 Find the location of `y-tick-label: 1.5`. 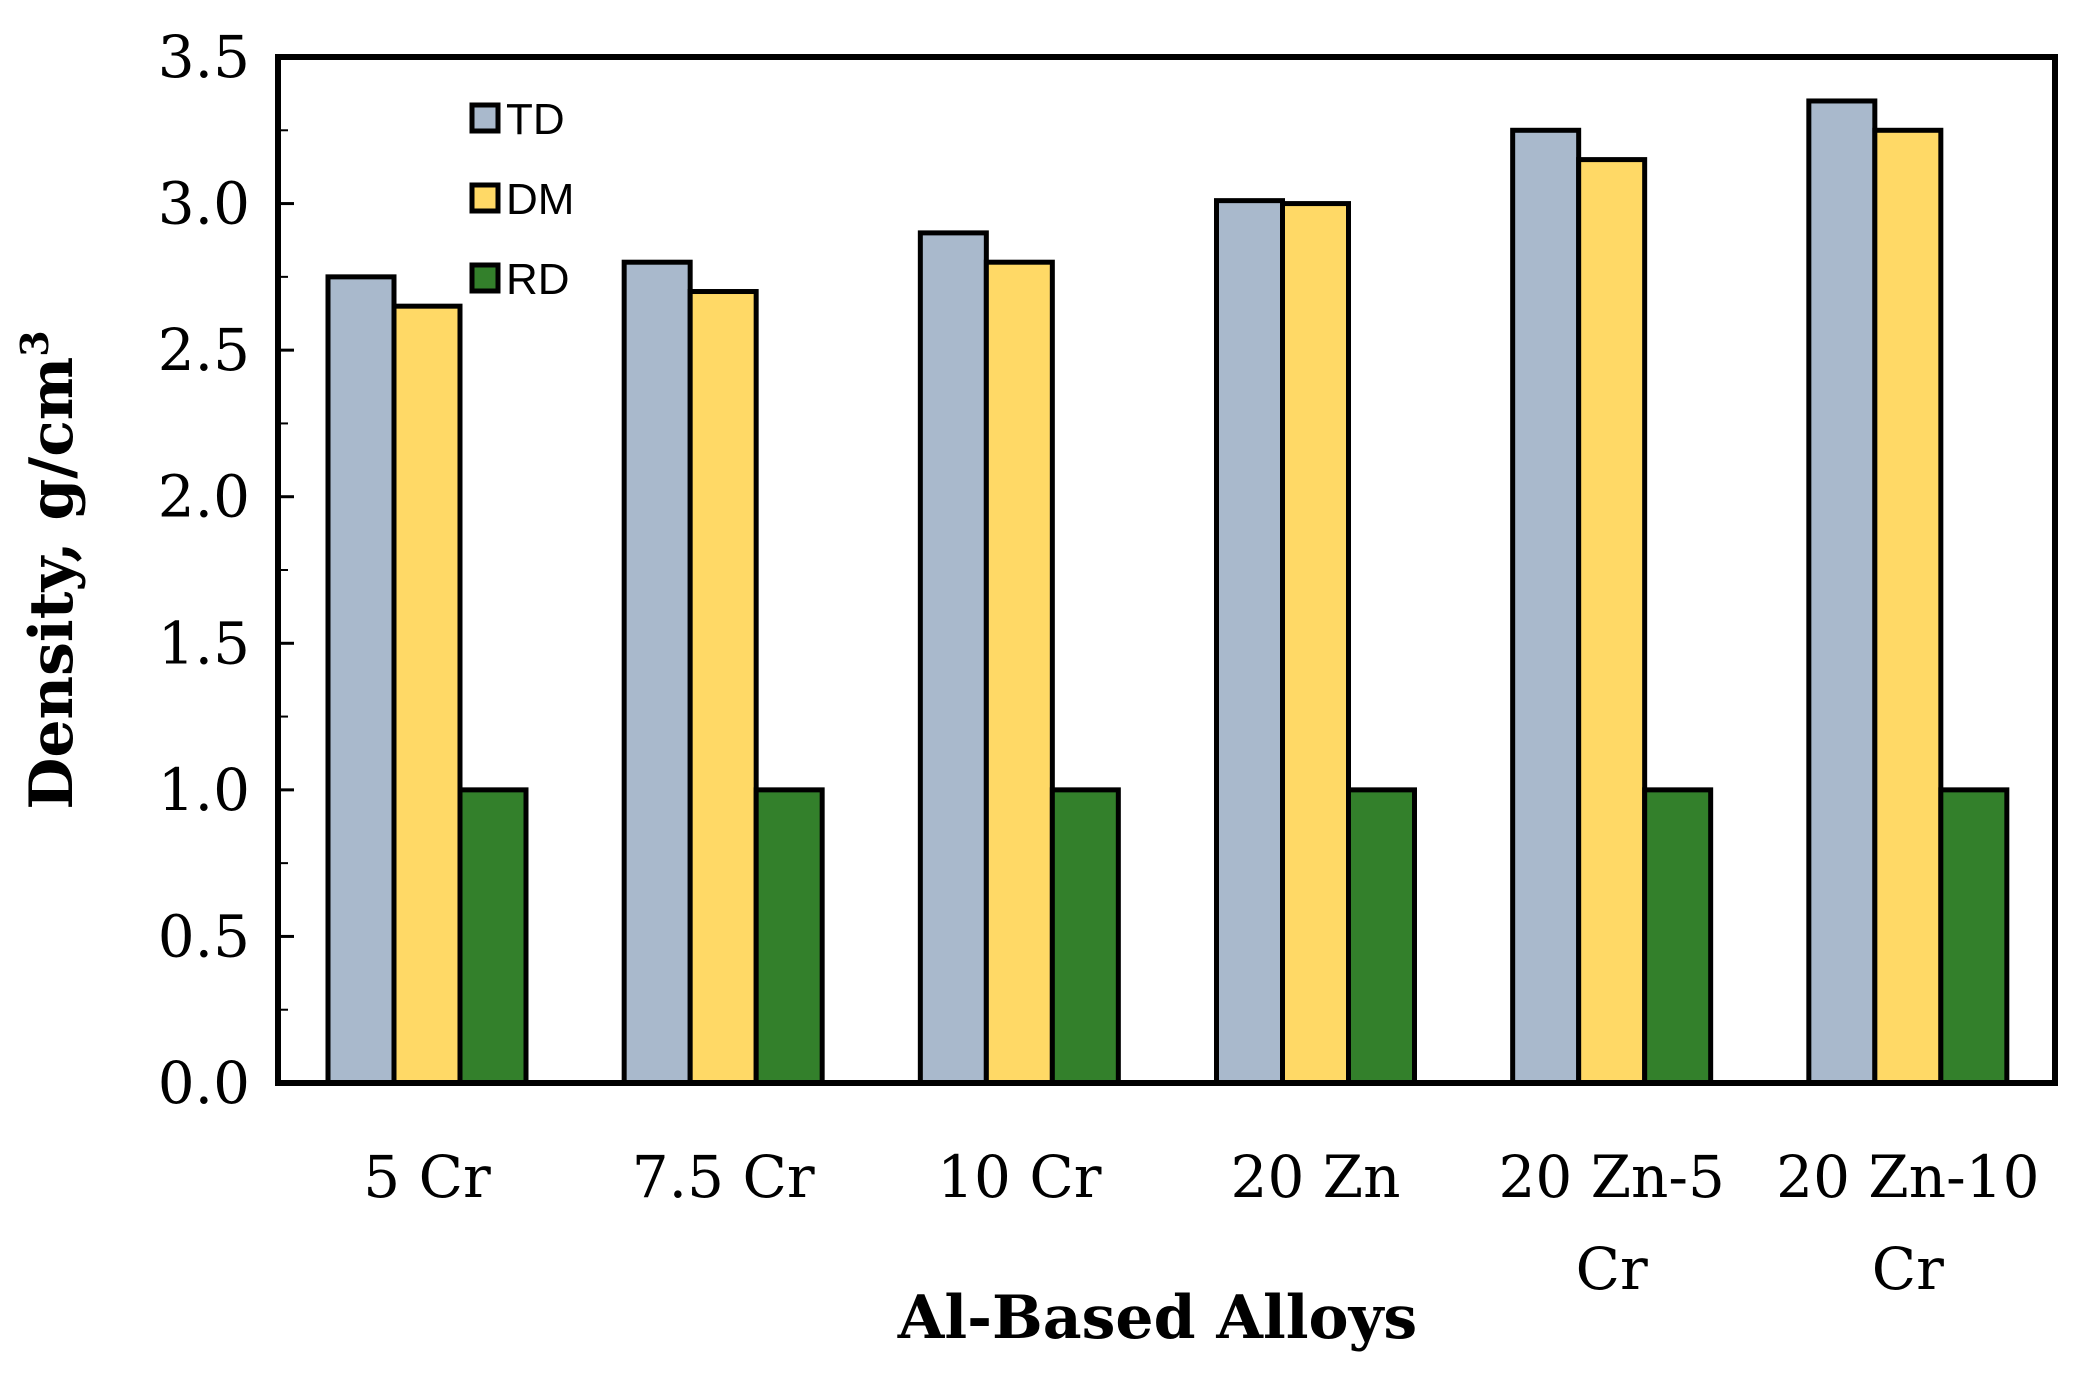

y-tick-label: 1.5 is located at coordinates (204, 643).